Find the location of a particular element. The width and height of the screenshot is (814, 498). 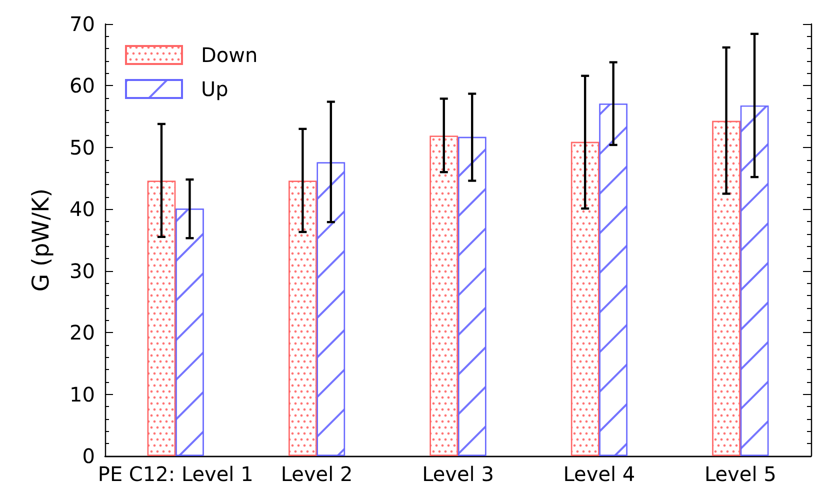

y-tick-label: 0 is located at coordinates (88, 456).